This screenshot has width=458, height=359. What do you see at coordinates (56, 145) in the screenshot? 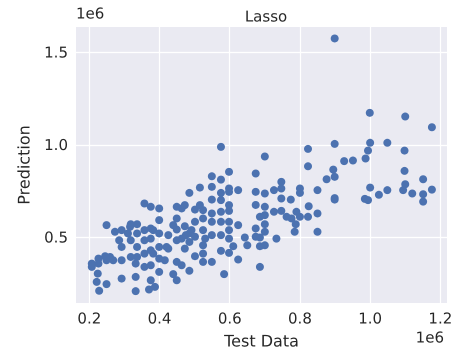
I see `y-tick-label: 1.0` at bounding box center [56, 145].